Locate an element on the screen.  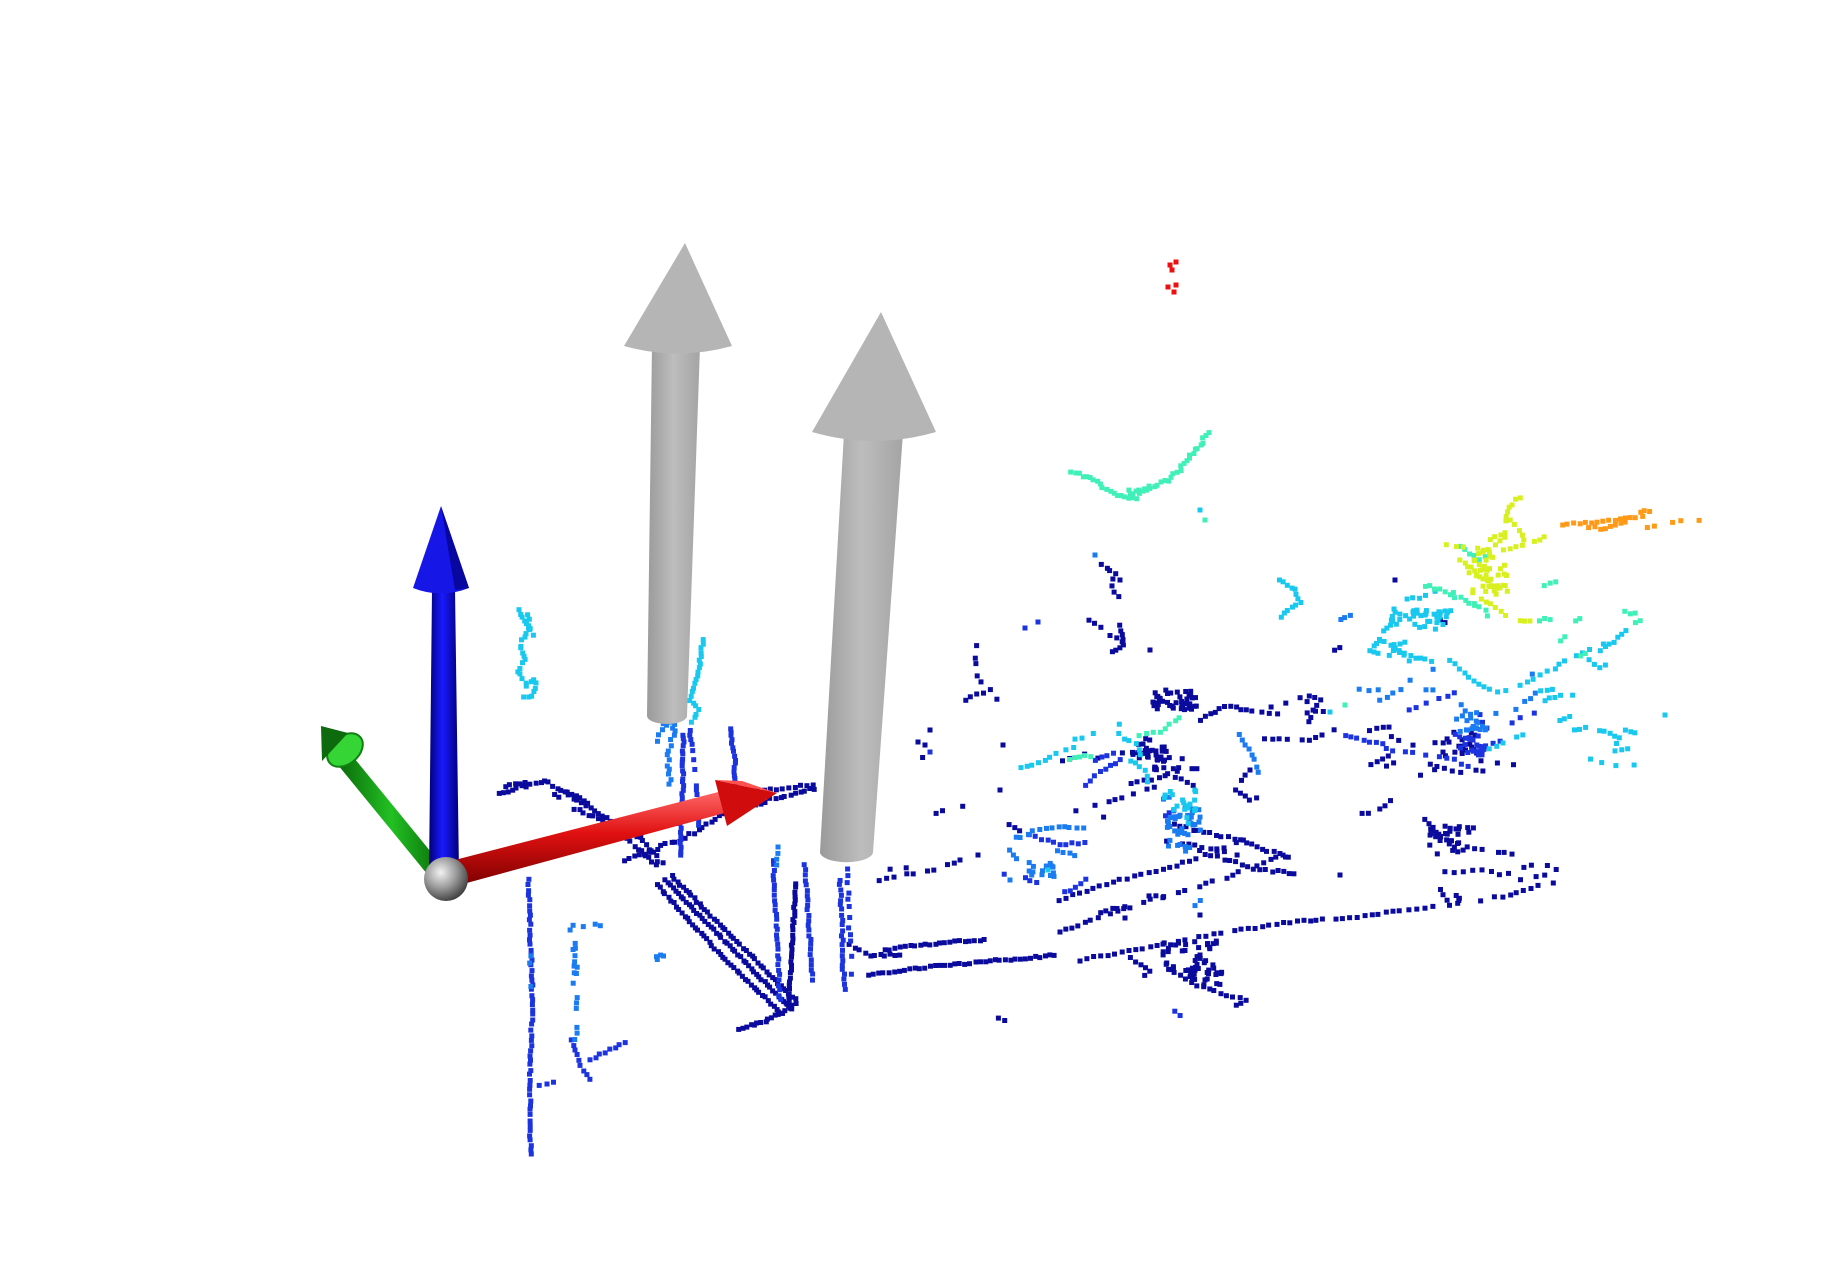
z-axis-blue-arrow is located at coordinates (441, 689).